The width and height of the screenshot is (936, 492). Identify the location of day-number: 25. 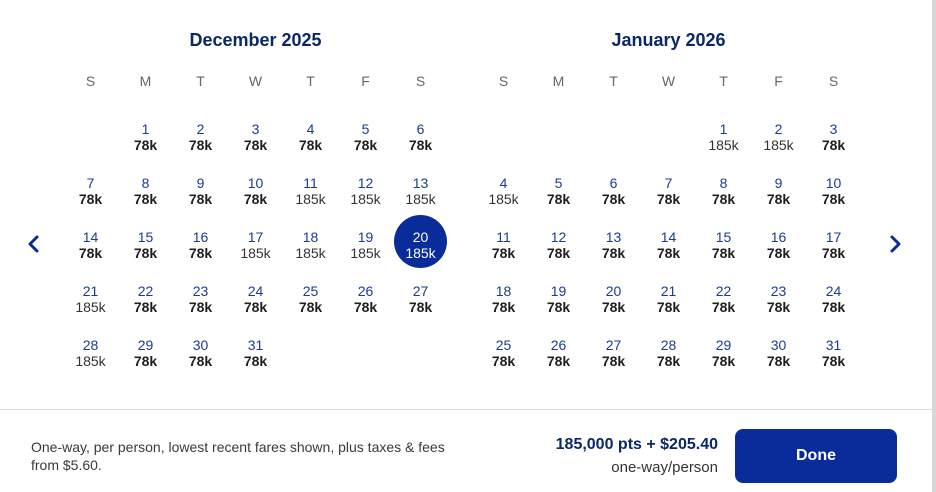
(503, 345).